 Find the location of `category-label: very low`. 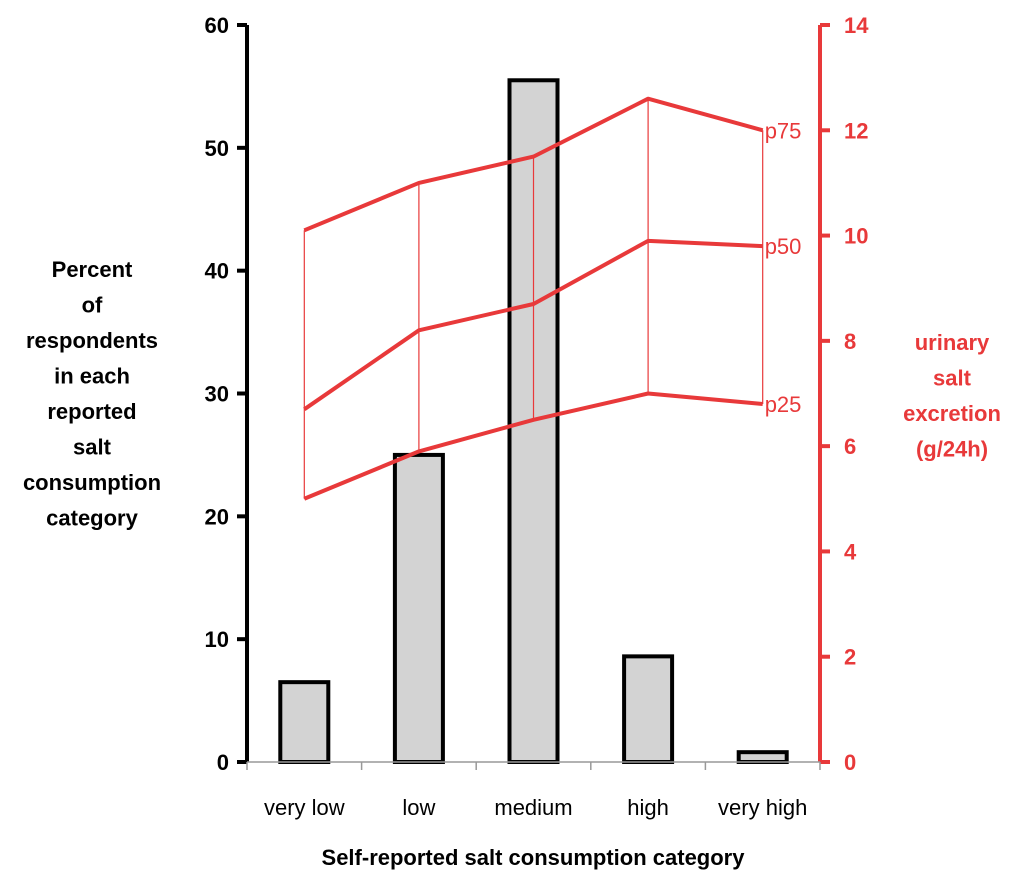

category-label: very low is located at coordinates (304, 807).